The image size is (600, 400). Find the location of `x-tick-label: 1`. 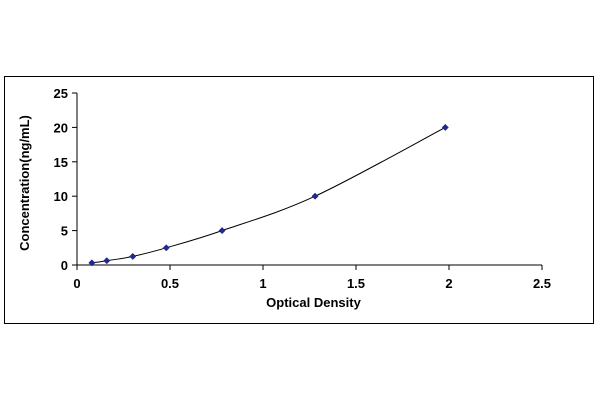

x-tick-label: 1 is located at coordinates (262, 283).